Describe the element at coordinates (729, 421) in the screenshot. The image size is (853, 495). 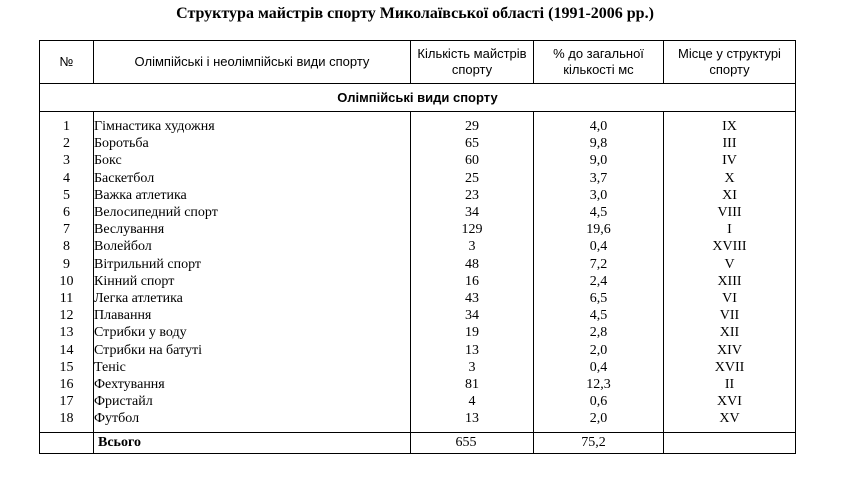
I see `row-place: XV` at that location.